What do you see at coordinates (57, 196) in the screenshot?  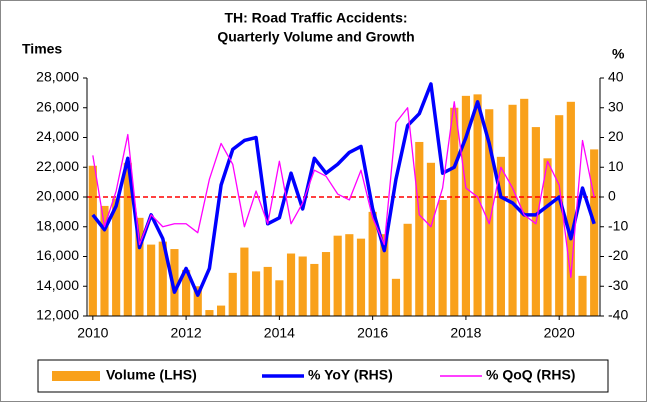 I see `y-tick-label: 20,000` at bounding box center [57, 196].